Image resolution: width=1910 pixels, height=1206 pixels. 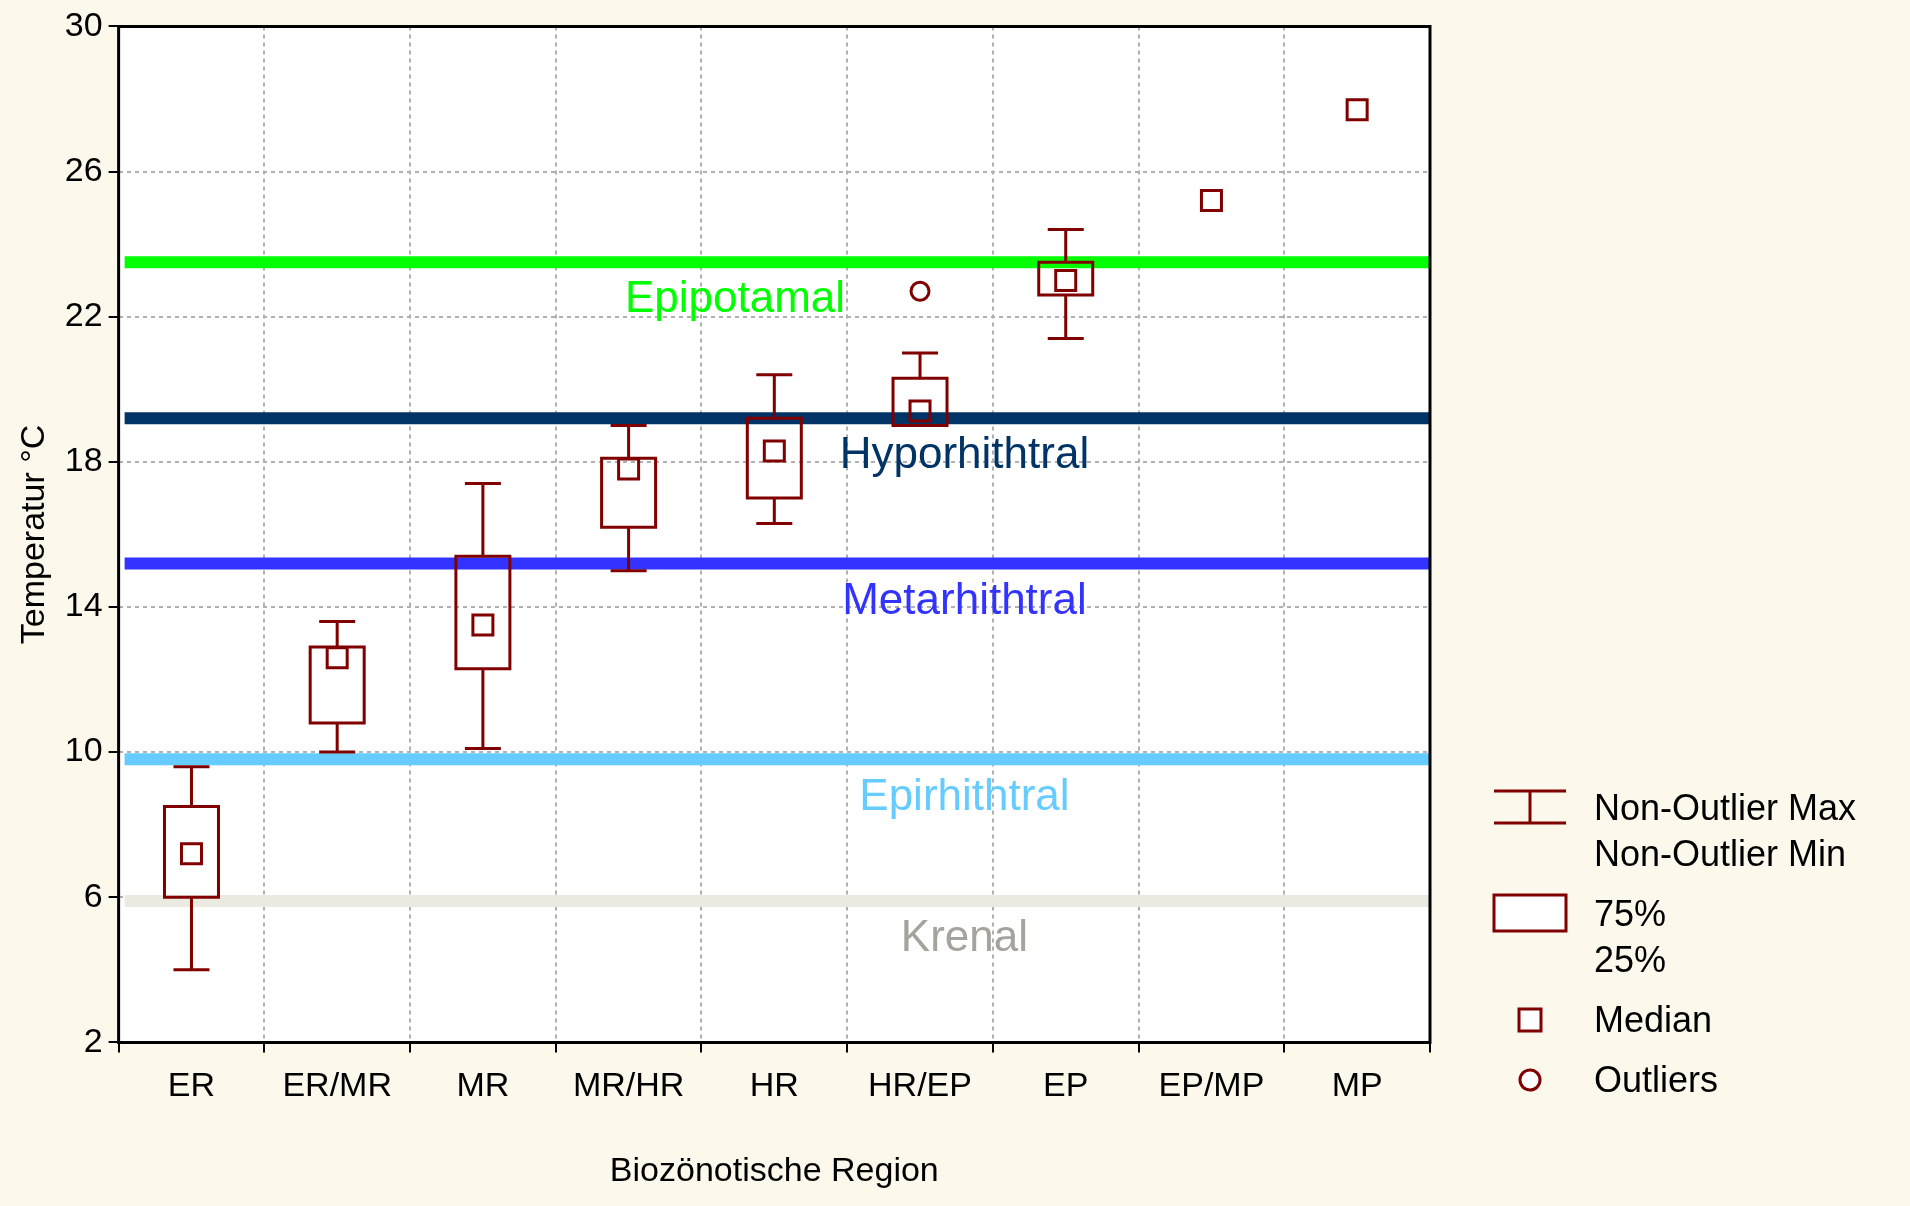 I want to click on y-tick-label: 2, so click(x=93, y=1039).